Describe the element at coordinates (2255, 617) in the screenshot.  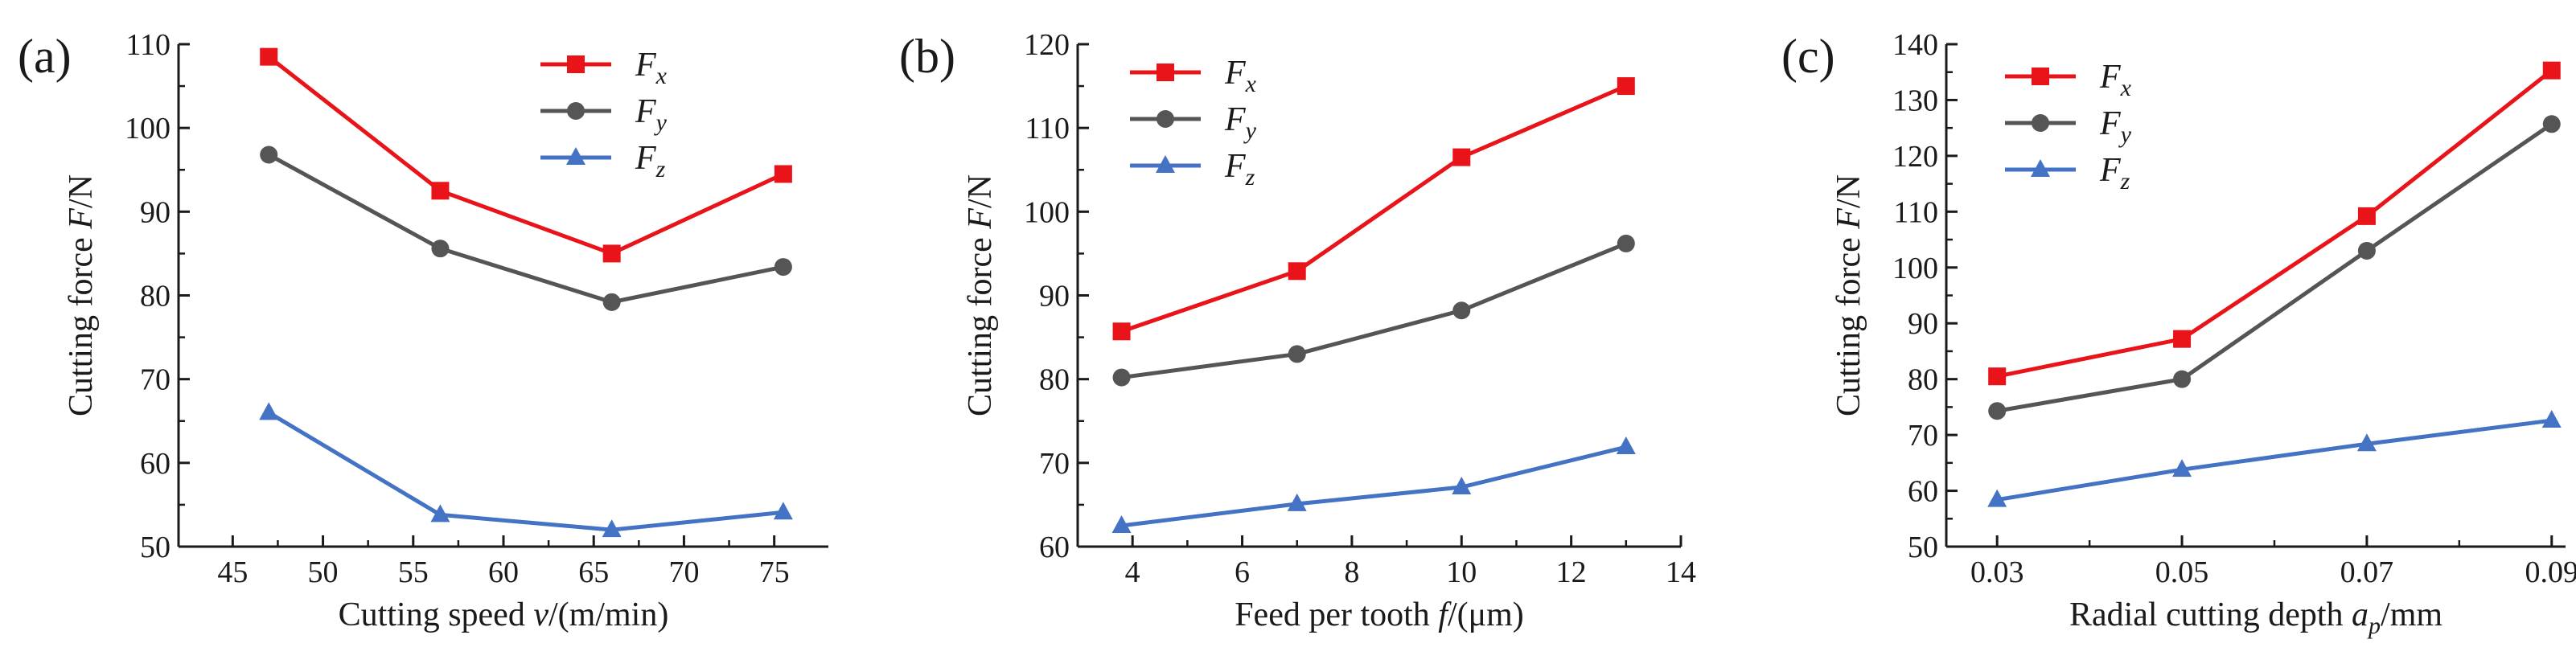
I see `x-axis-label: Radial cutting depth ap/mm` at that location.